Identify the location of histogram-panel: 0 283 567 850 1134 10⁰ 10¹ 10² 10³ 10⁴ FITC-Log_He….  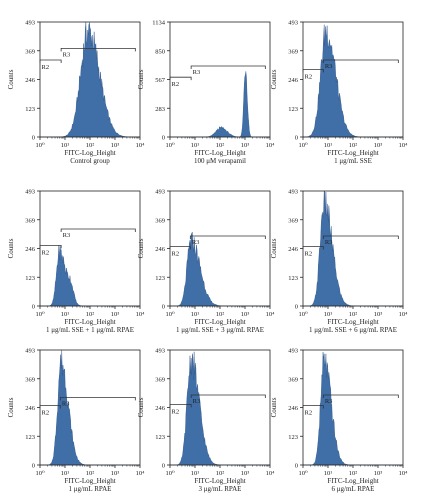
(206, 93).